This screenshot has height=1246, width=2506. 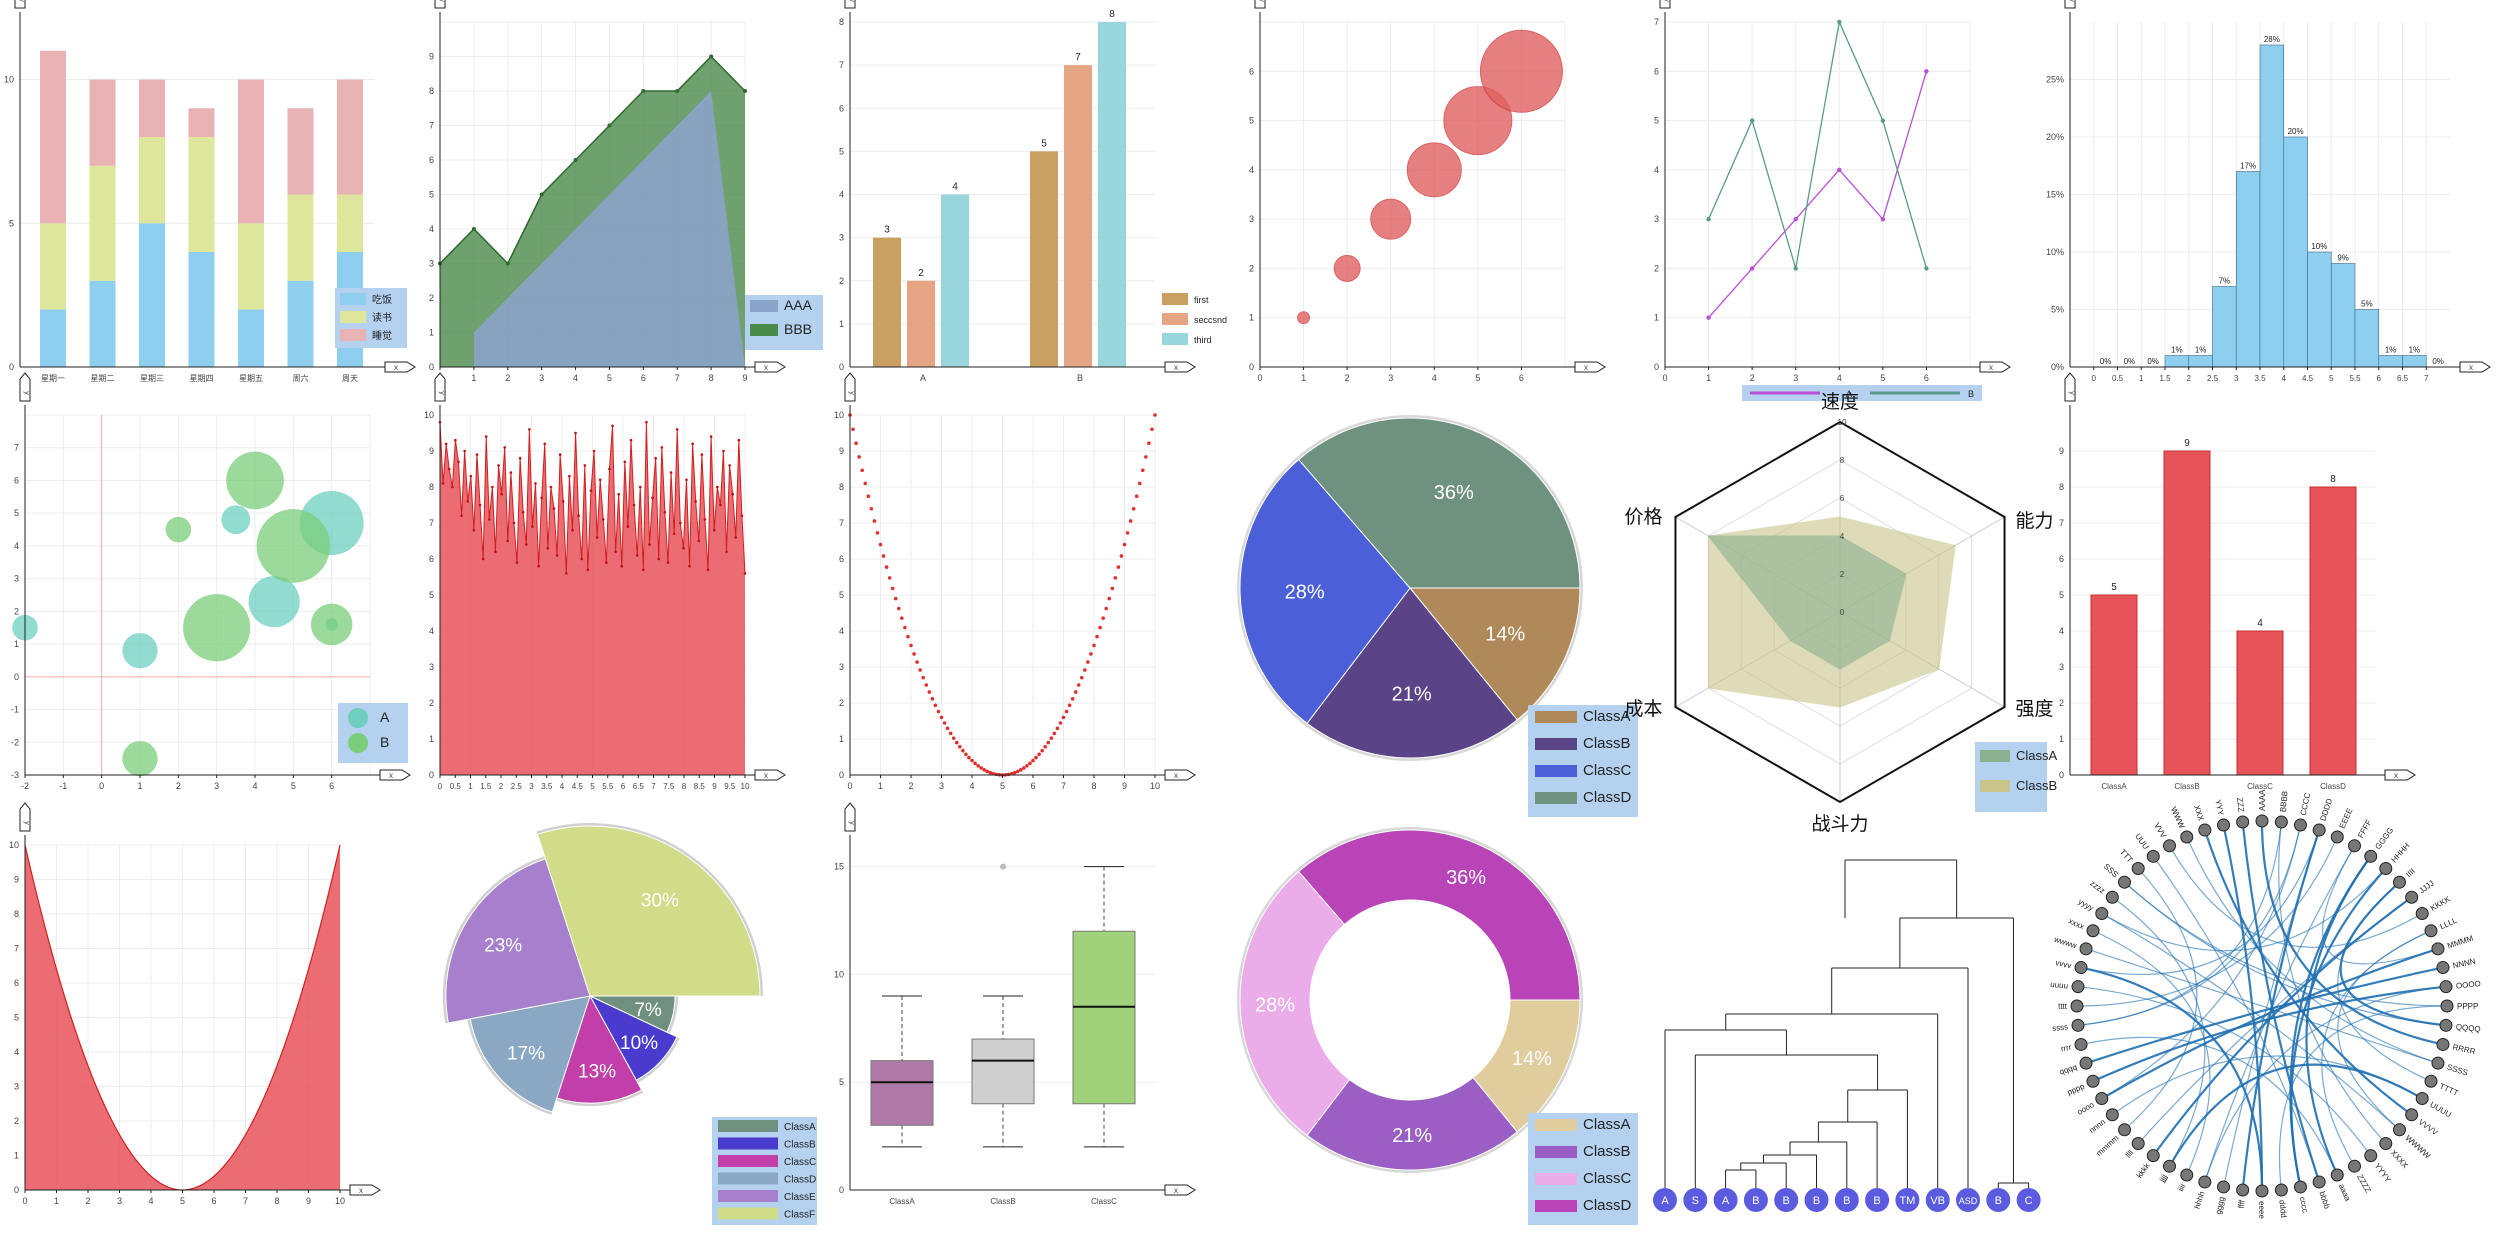 What do you see at coordinates (2363, 1098) in the screenshot?
I see `chord-link` at bounding box center [2363, 1098].